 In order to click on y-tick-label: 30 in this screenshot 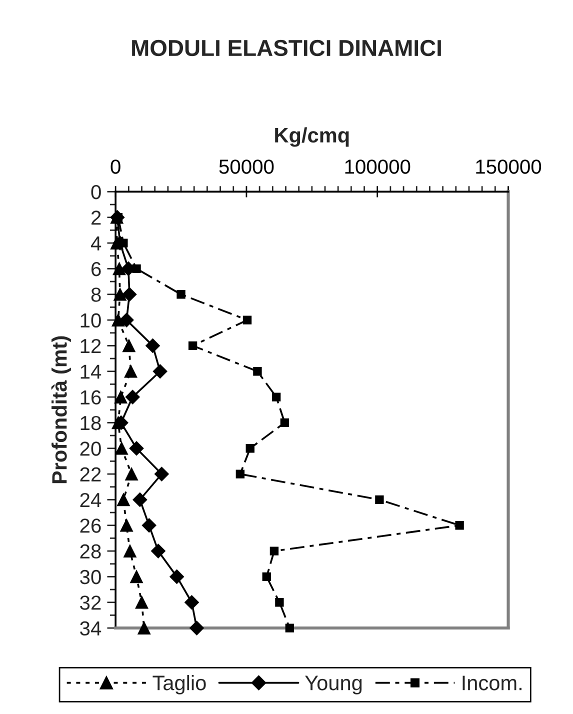, I will do `click(90, 577)`.